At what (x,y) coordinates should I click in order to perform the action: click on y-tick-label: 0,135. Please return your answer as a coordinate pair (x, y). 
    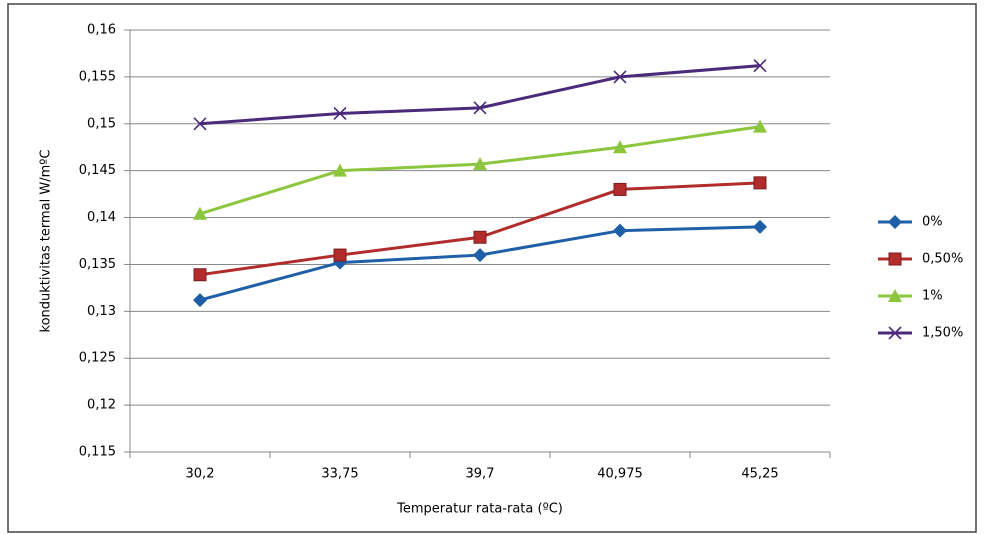
    Looking at the image, I should click on (97, 264).